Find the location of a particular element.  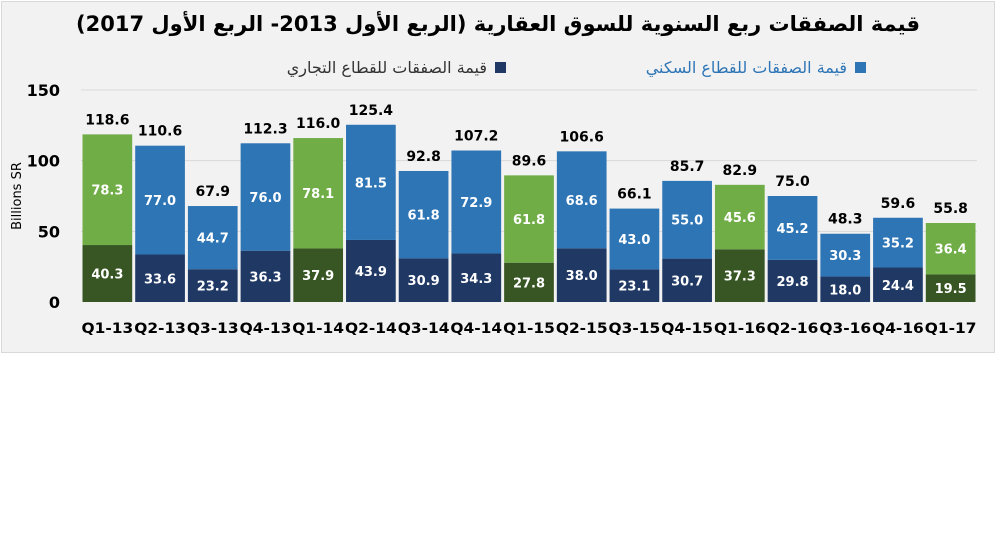

data-label-commercial: 27.8 is located at coordinates (529, 283).